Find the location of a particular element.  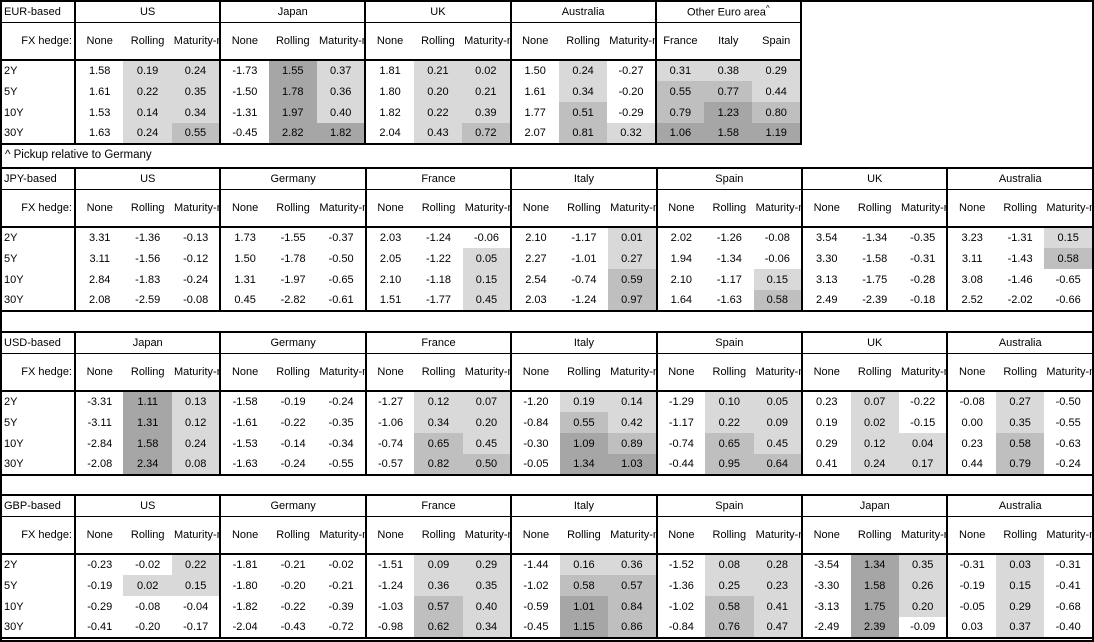

value-cell: 2.54 is located at coordinates (535, 279).